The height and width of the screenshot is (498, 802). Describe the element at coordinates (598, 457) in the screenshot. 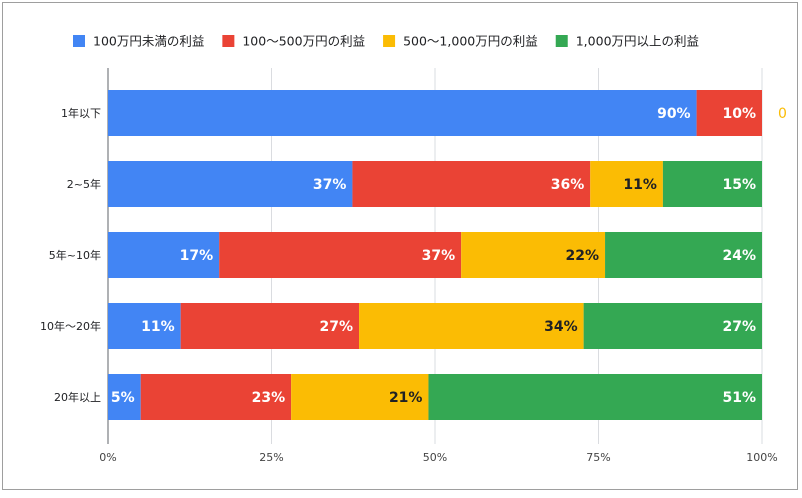

I see `x-tick-label: 75%` at that location.